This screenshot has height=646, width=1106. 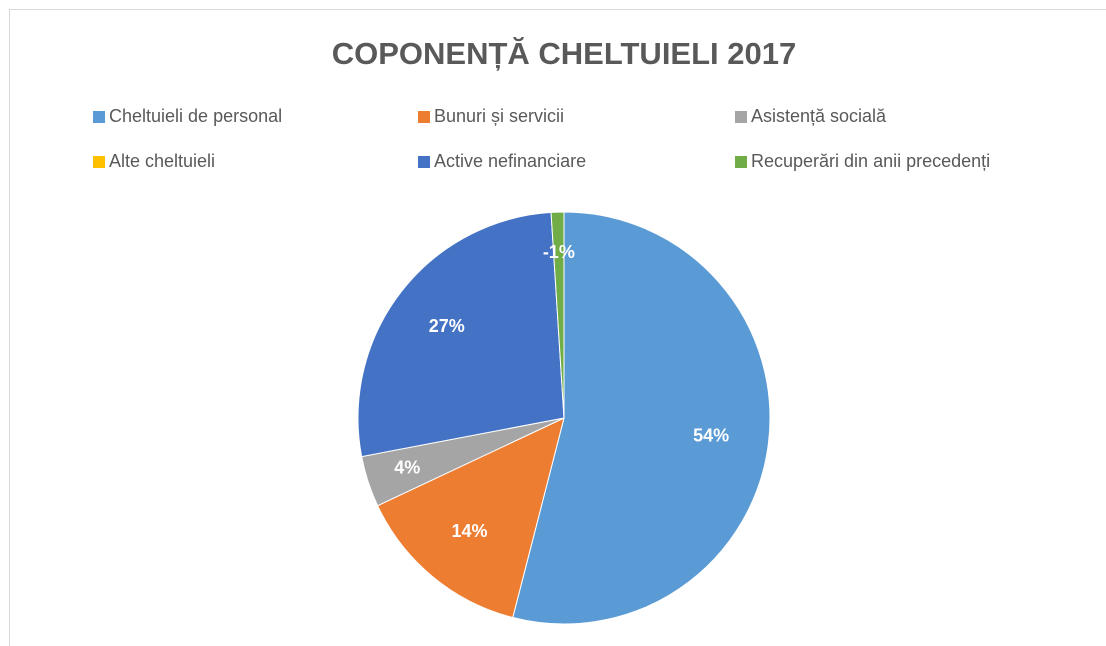 What do you see at coordinates (870, 161) in the screenshot?
I see `legend-label: Recuperări din anii precedenți` at bounding box center [870, 161].